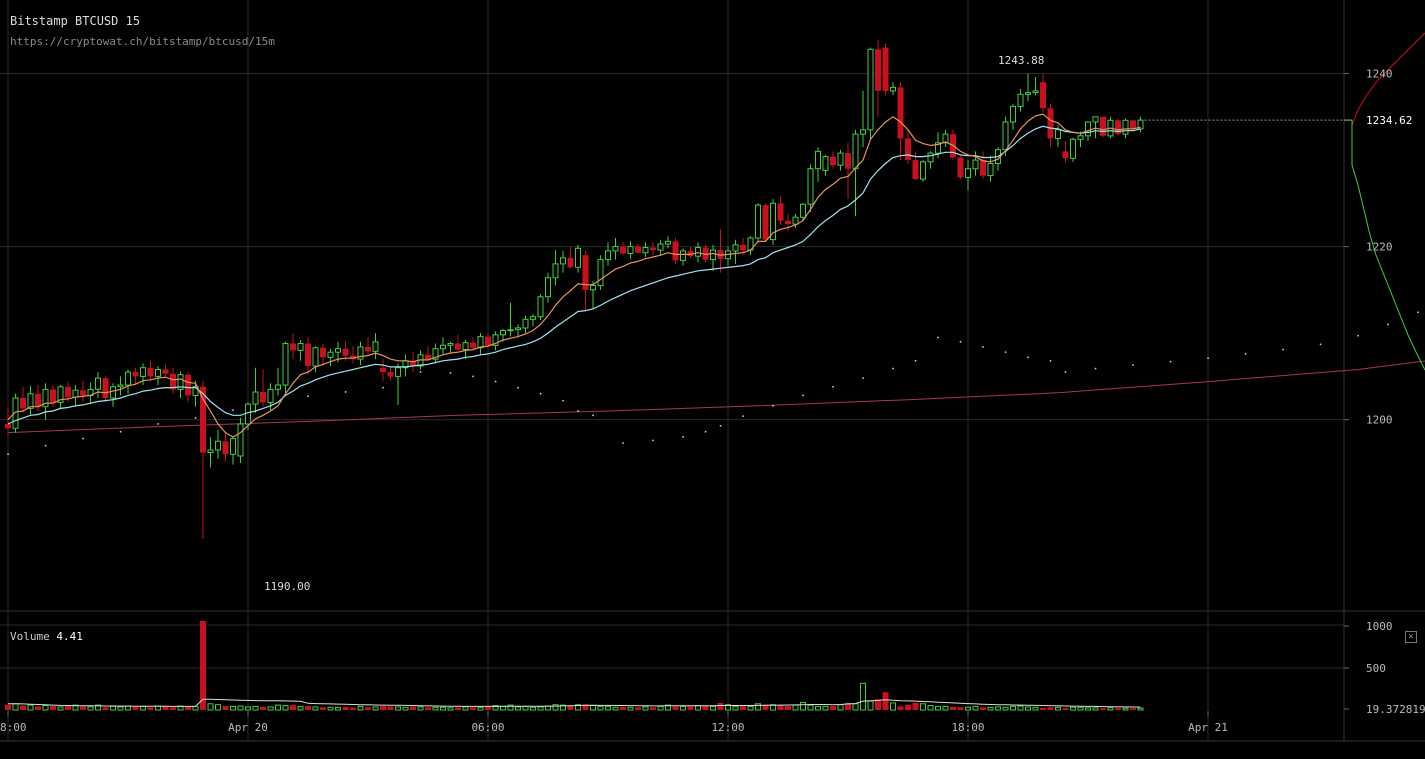 This screenshot has height=759, width=1425. I want to click on chart-url: https://cryptowat.ch/bitstamp/btcusd/15m, so click(142, 41).